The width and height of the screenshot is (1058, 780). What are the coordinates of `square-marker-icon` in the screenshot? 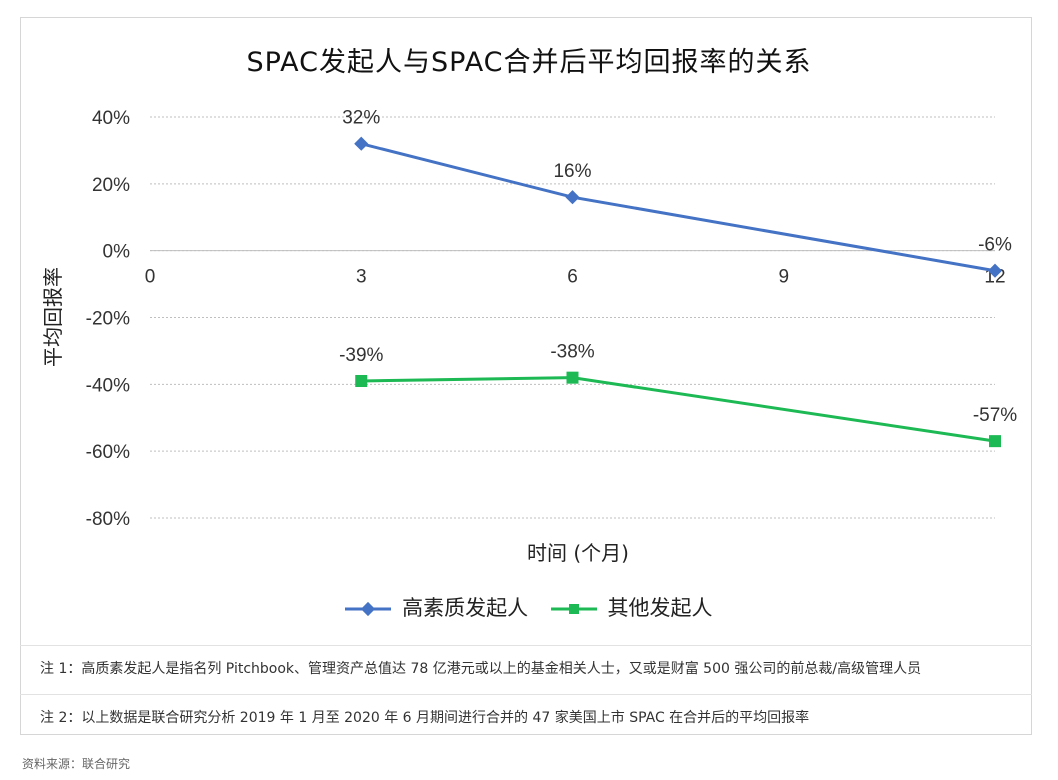 It's located at (573, 609).